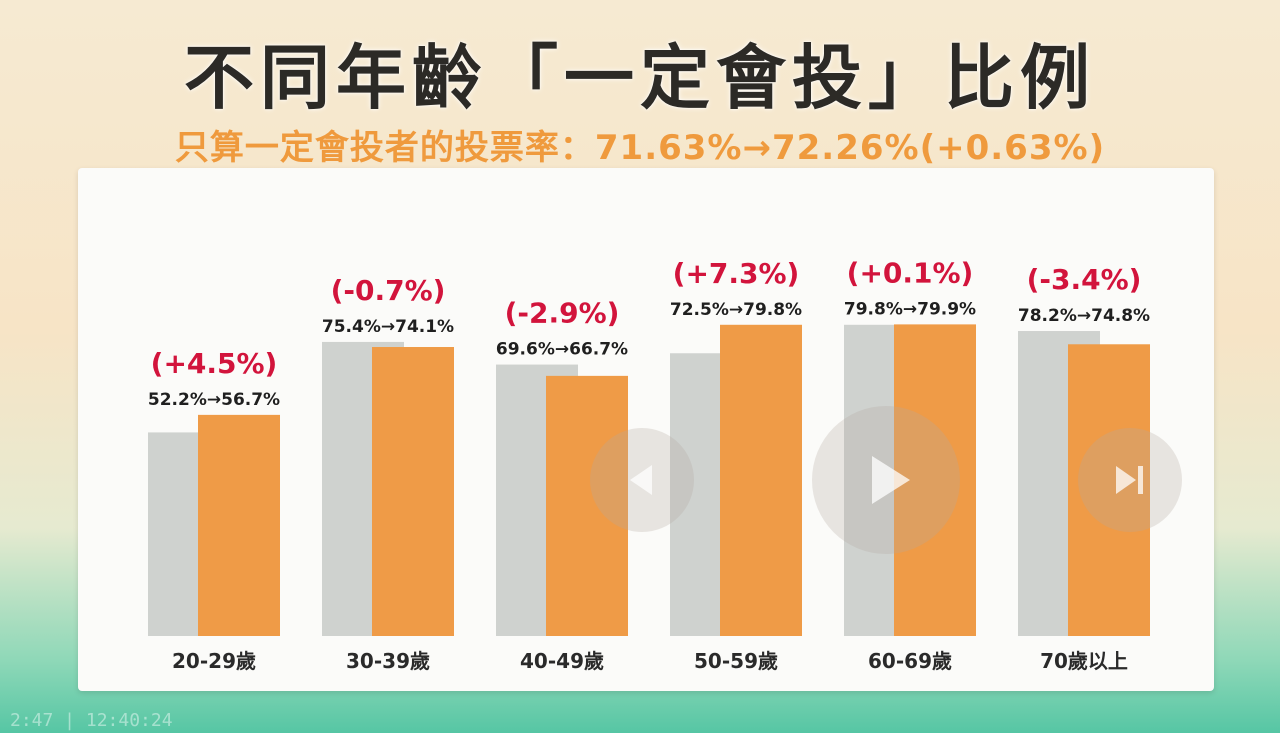 The height and width of the screenshot is (733, 1280). Describe the element at coordinates (736, 273) in the screenshot. I see `bar-change-label: (+7.3%)` at that location.